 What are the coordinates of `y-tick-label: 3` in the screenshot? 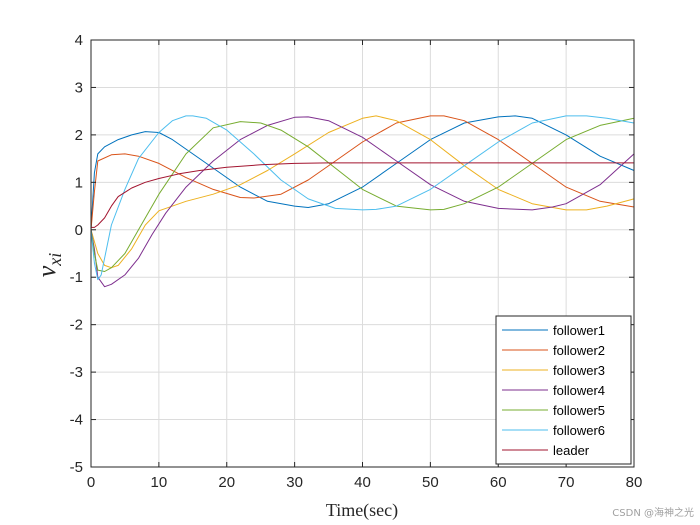 It's located at (79, 87).